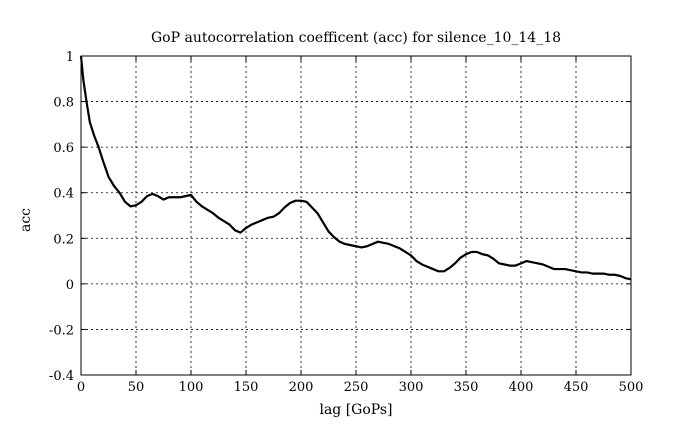 The width and height of the screenshot is (689, 433). Describe the element at coordinates (631, 387) in the screenshot. I see `x-tick-label: 500` at that location.